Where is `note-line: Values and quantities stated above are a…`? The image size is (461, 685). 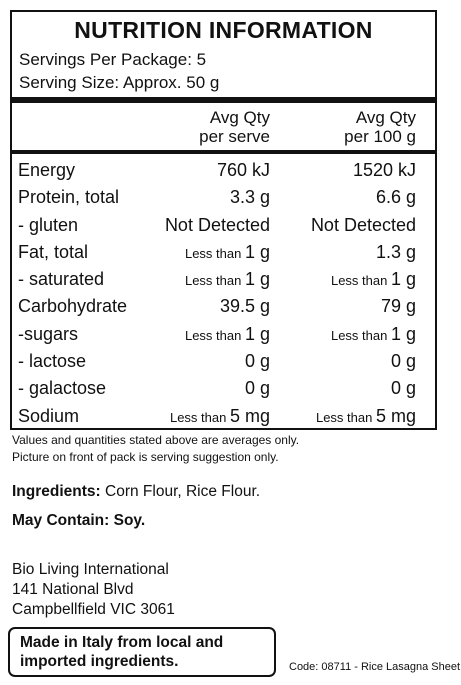
note-line: Values and quantities stated above are a… is located at coordinates (156, 440).